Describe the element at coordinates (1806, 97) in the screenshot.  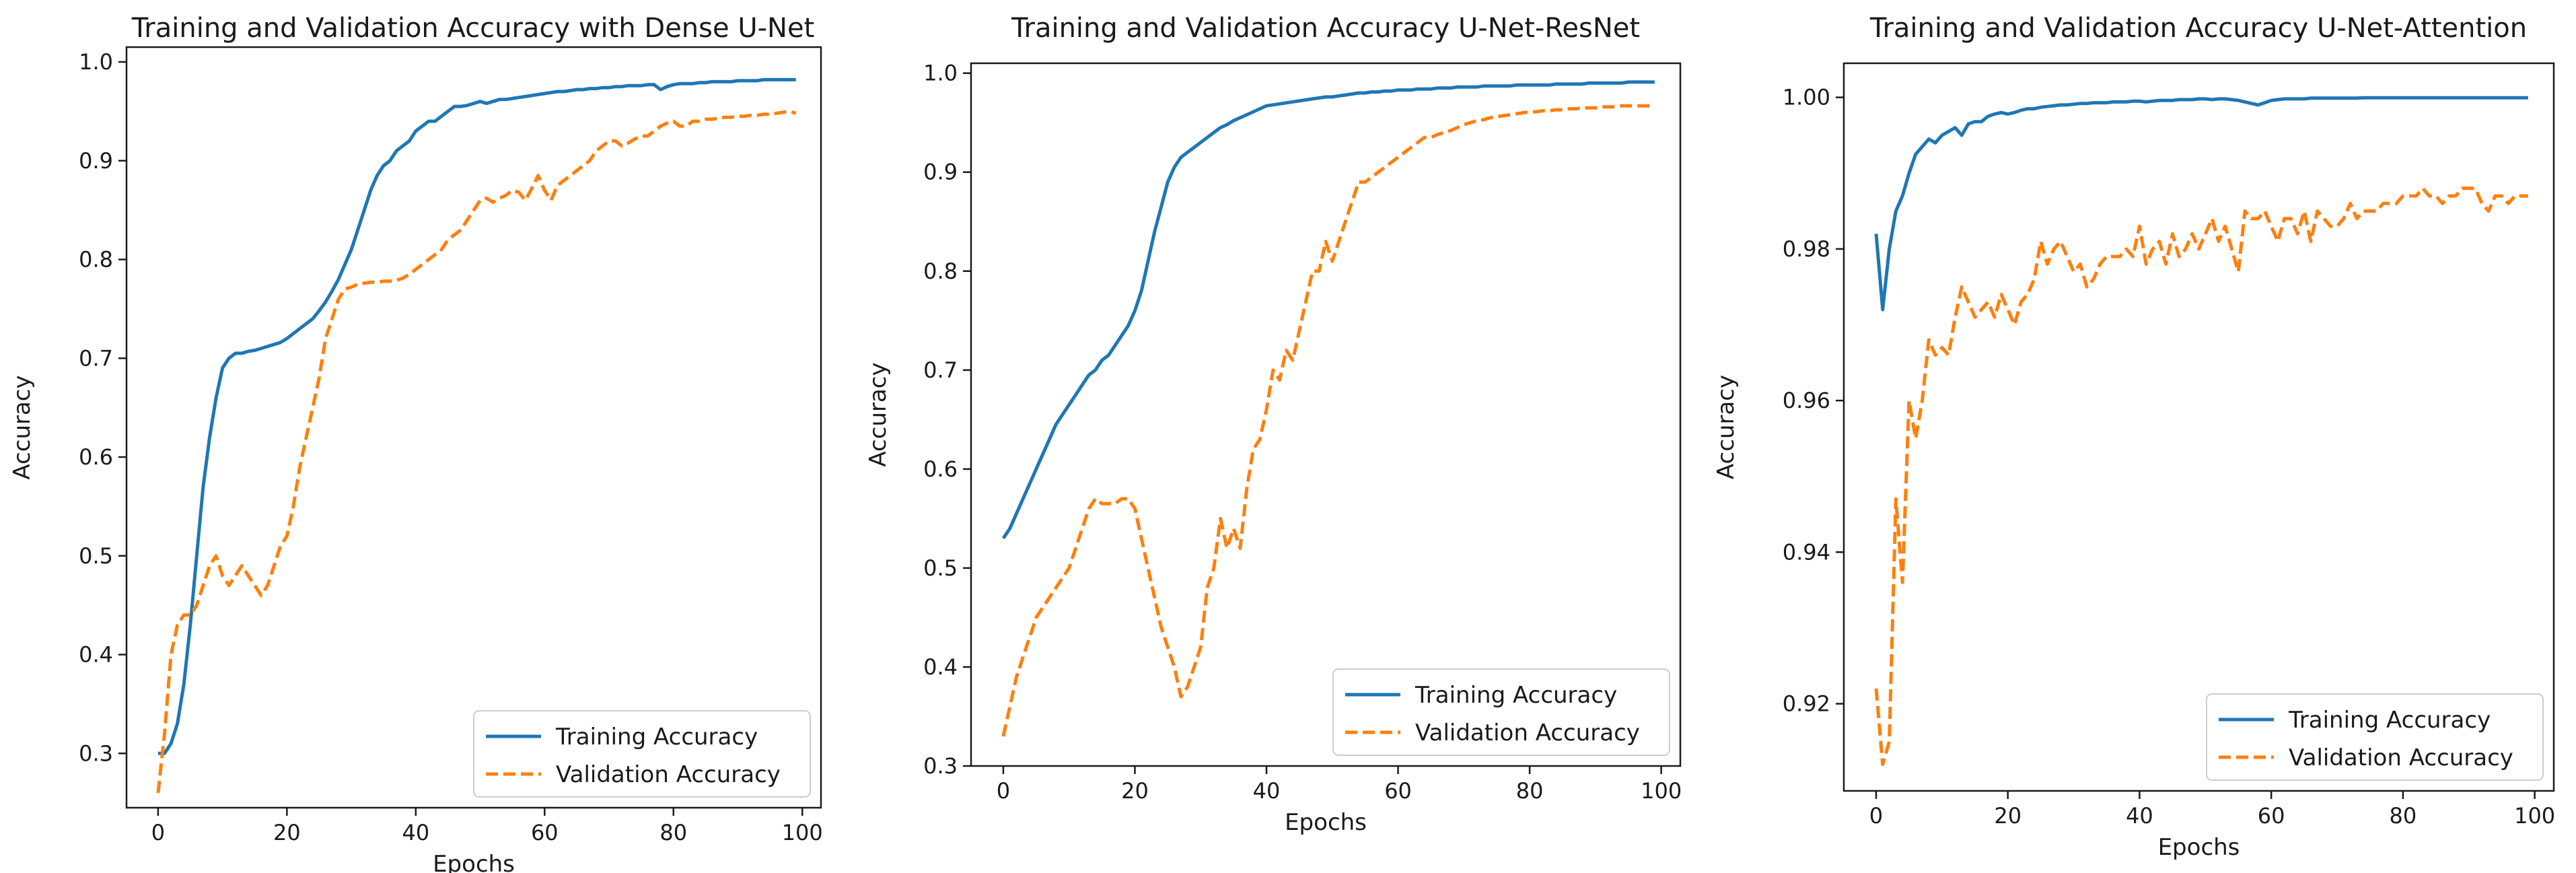
I see `y-tick-label: 1.00` at that location.